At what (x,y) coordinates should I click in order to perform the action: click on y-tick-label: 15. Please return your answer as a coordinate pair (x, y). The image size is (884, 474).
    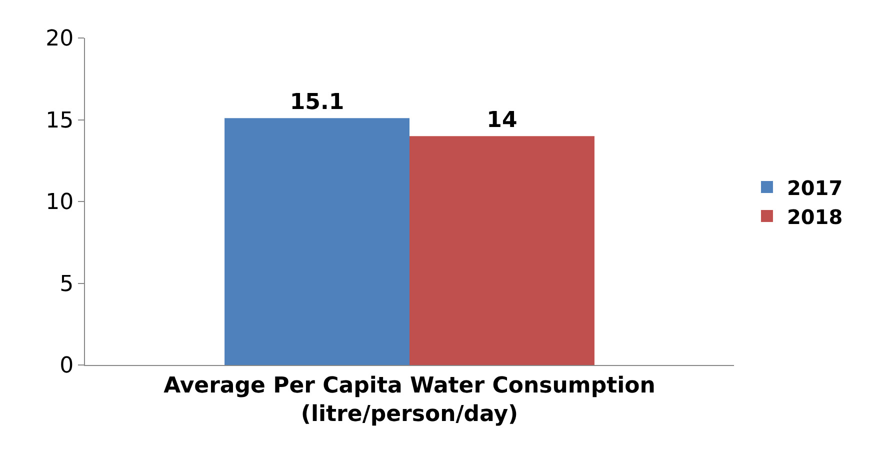
    Looking at the image, I should click on (60, 121).